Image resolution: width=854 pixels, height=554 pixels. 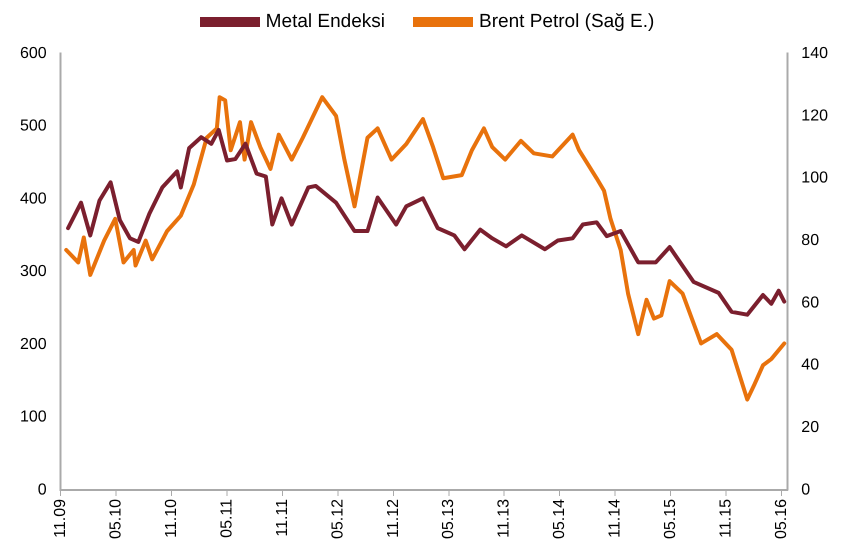 What do you see at coordinates (810, 427) in the screenshot?
I see `y2-tick-label: 20` at bounding box center [810, 427].